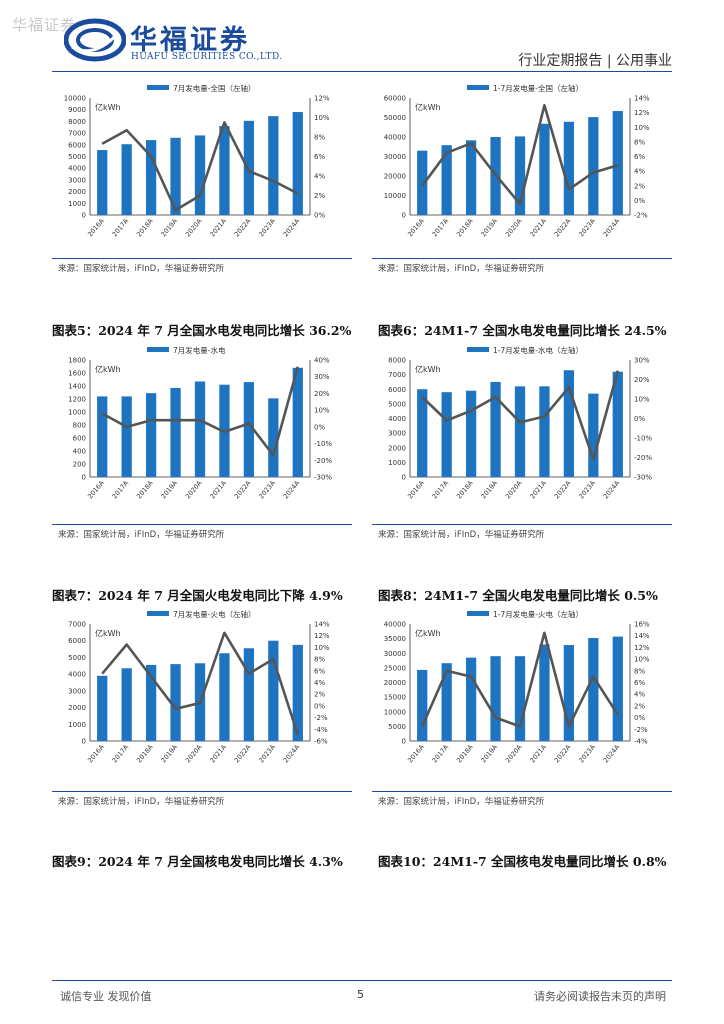 This screenshot has width=724, height=1024. What do you see at coordinates (395, 625) in the screenshot?
I see `left-tick-label: 40000` at bounding box center [395, 625].